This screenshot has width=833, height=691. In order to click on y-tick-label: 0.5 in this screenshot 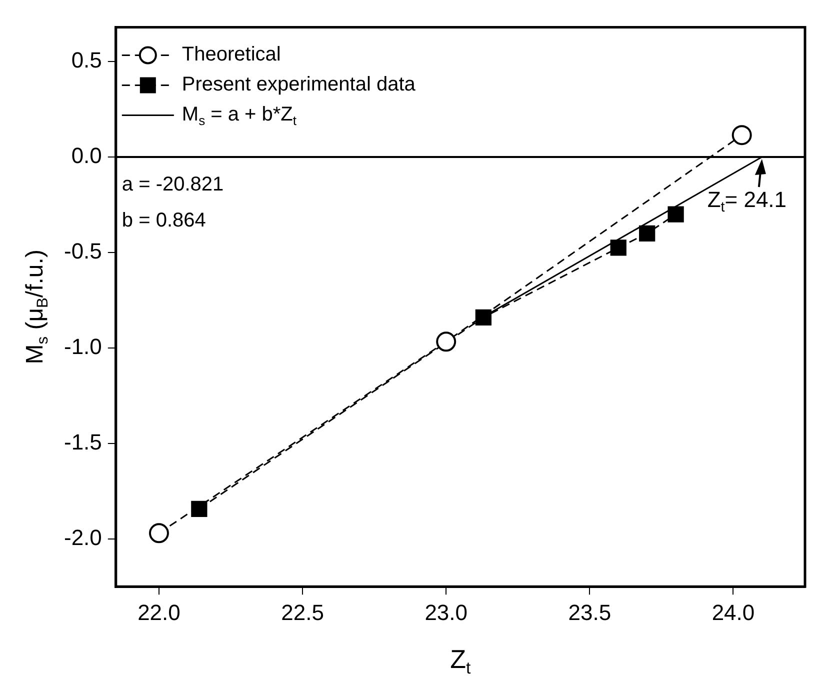, I will do `click(86, 60)`.